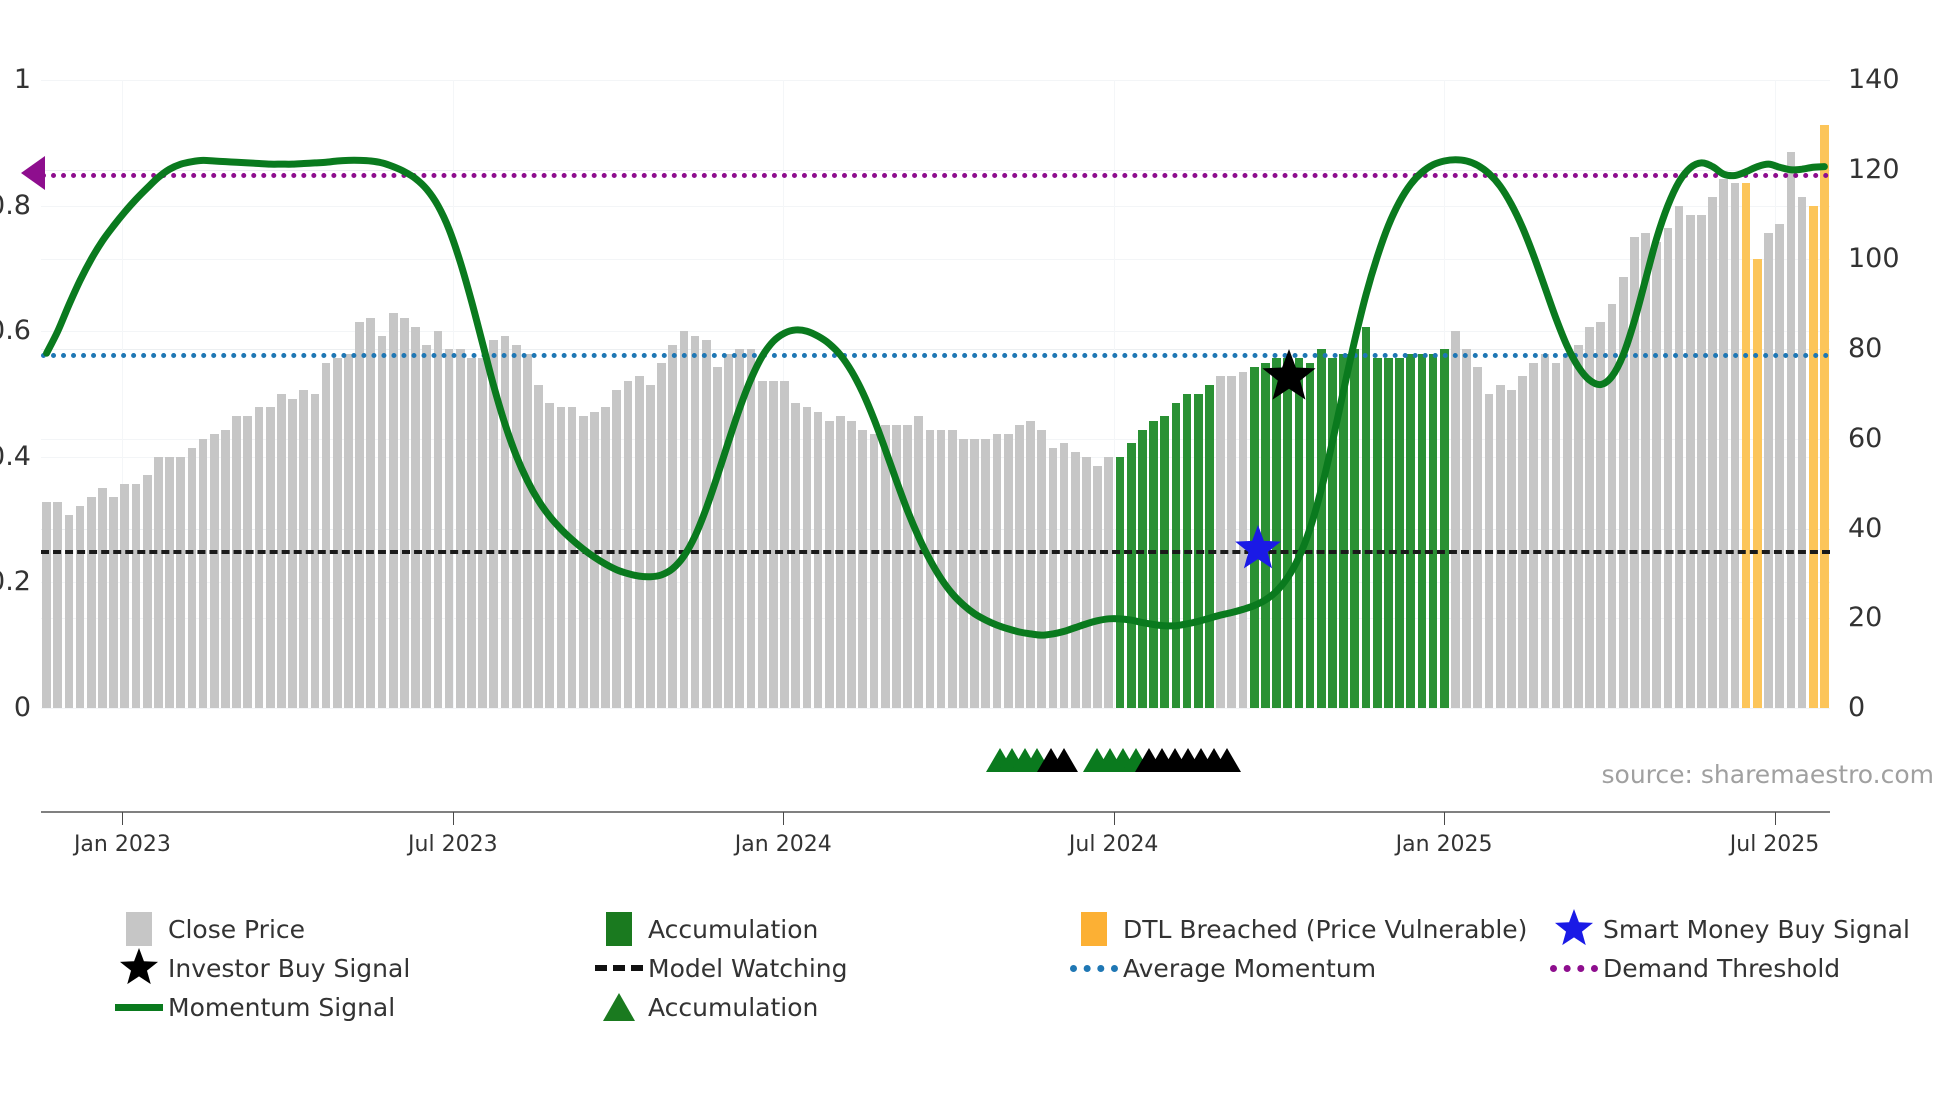  I want to click on dotted-line-icon, so click(1574, 968).